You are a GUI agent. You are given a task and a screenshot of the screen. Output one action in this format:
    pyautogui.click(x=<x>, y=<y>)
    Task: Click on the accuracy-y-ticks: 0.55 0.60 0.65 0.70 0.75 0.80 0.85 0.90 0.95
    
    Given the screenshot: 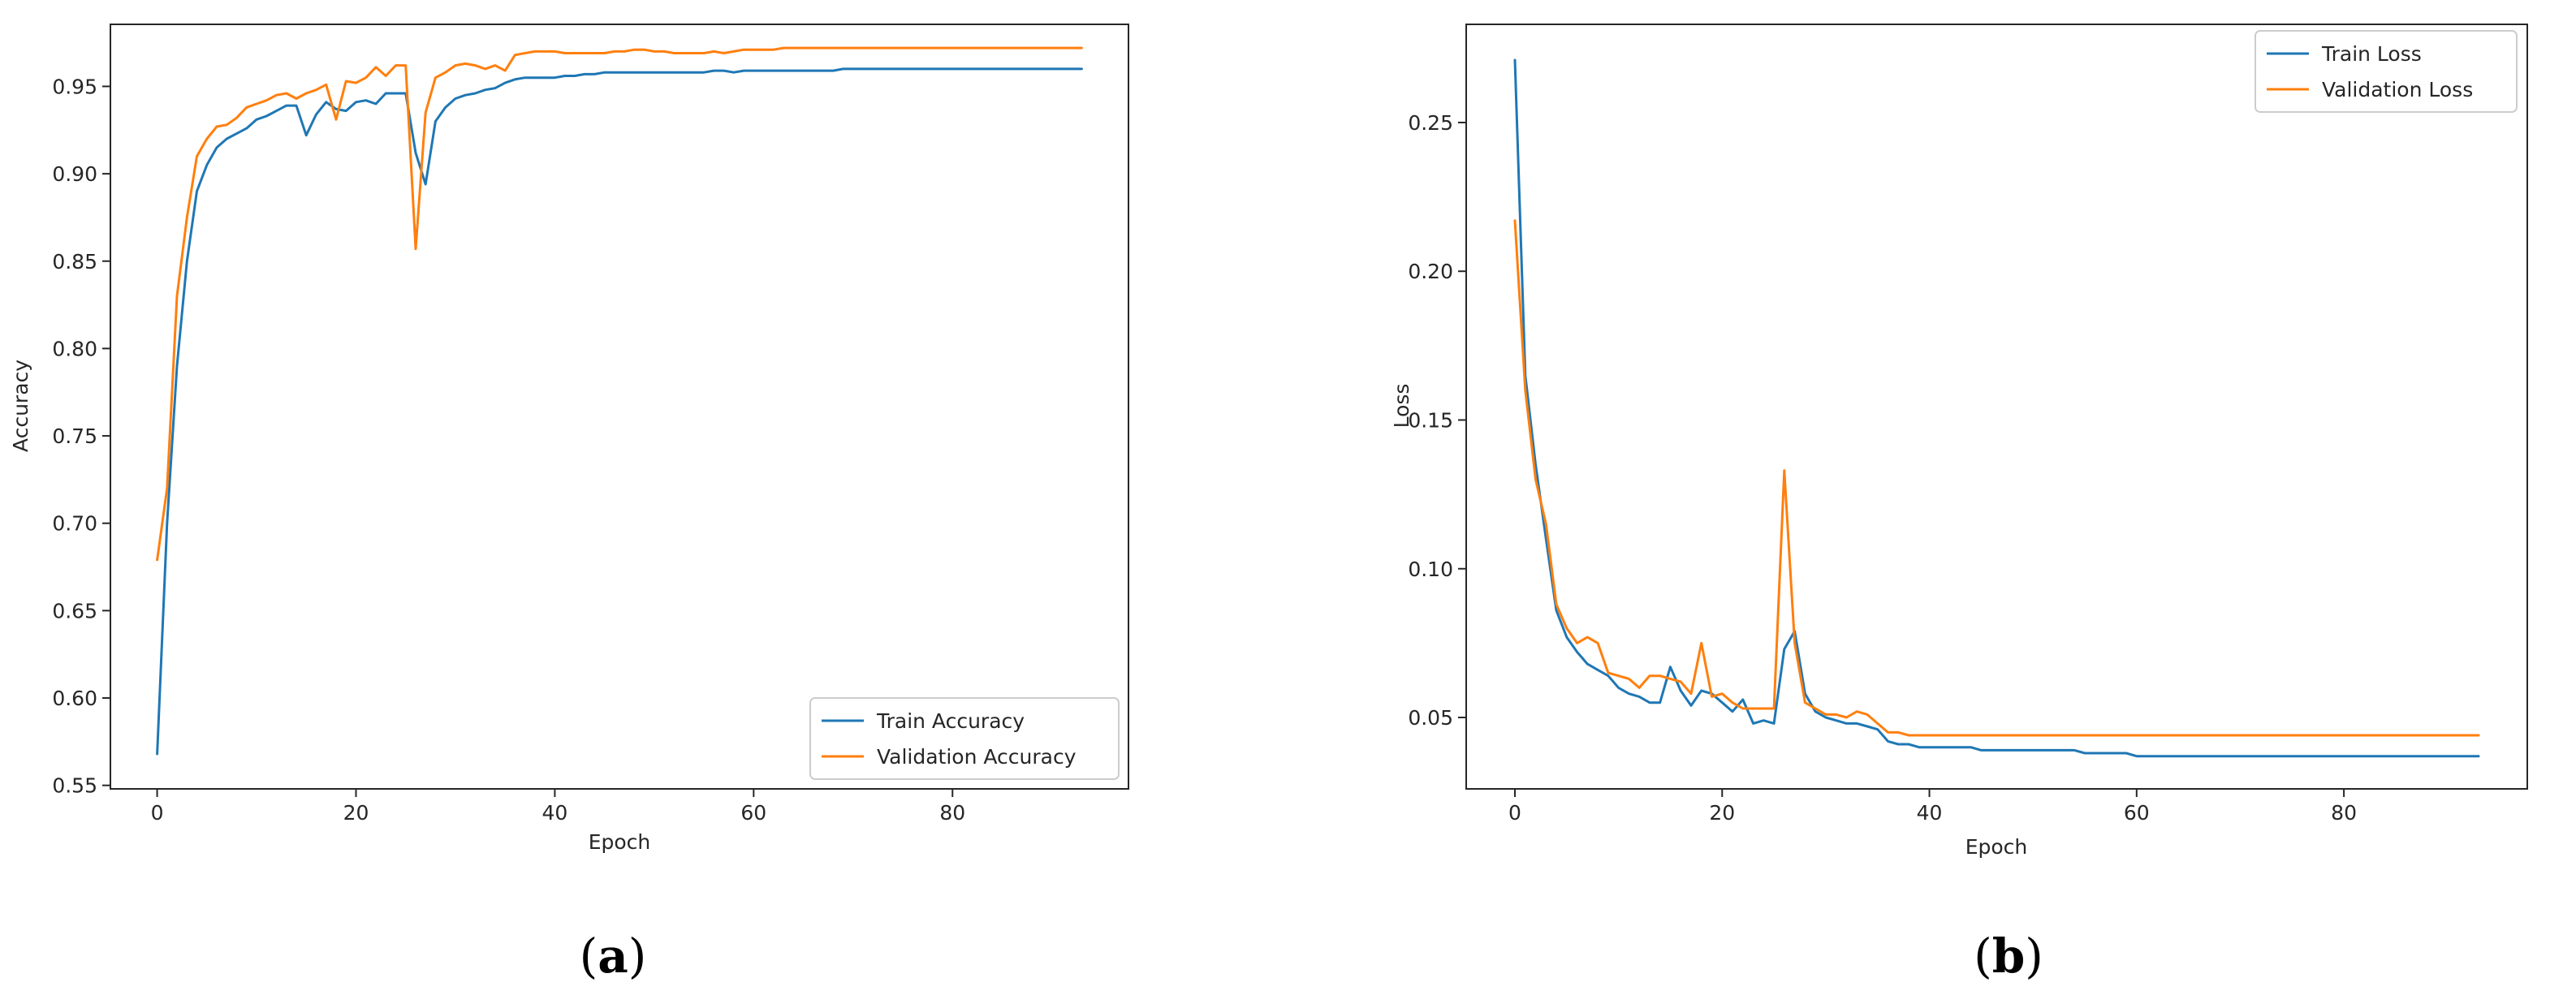 What is the action you would take?
    pyautogui.click(x=81, y=437)
    